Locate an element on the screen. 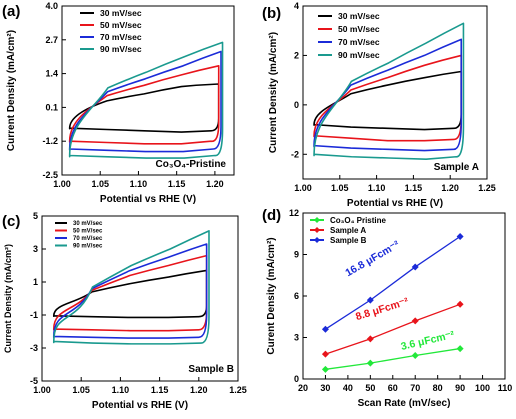 Image resolution: width=516 pixels, height=419 pixels. panel-b-legend-label-30-mv-sec: 30 mV/sec is located at coordinates (359, 16).